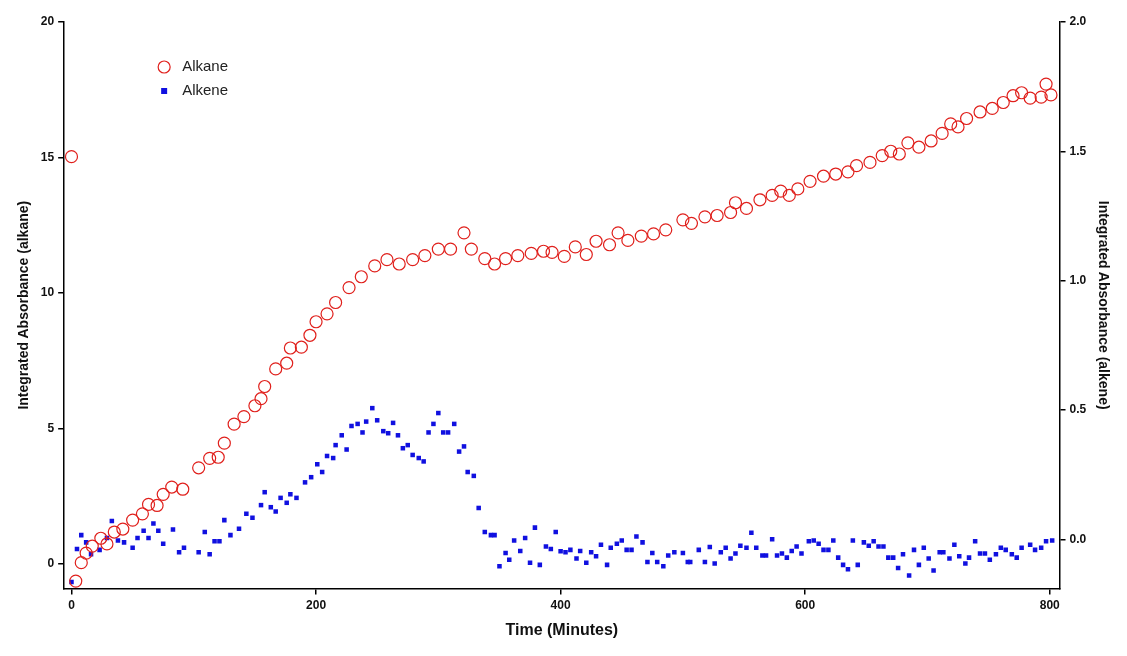 The height and width of the screenshot is (656, 1127). Describe the element at coordinates (72, 604) in the screenshot. I see `x-tick-label: 0` at that location.